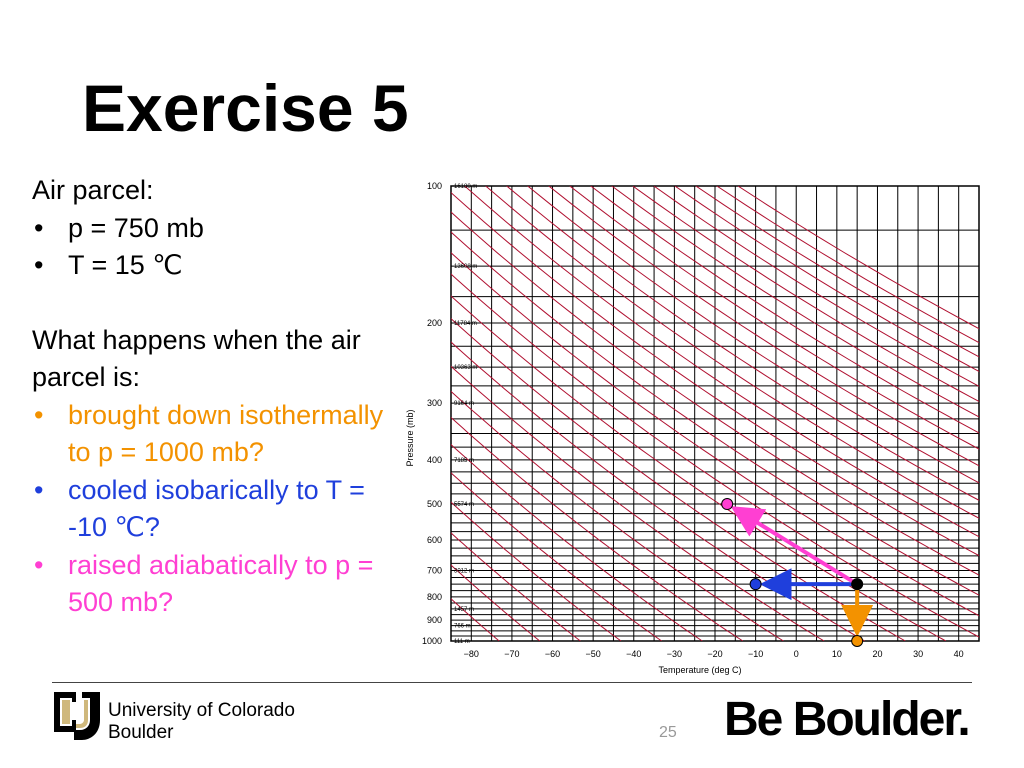 This screenshot has height=768, width=1024. Describe the element at coordinates (552, 654) in the screenshot. I see `temperature-tick-label: −60` at that location.